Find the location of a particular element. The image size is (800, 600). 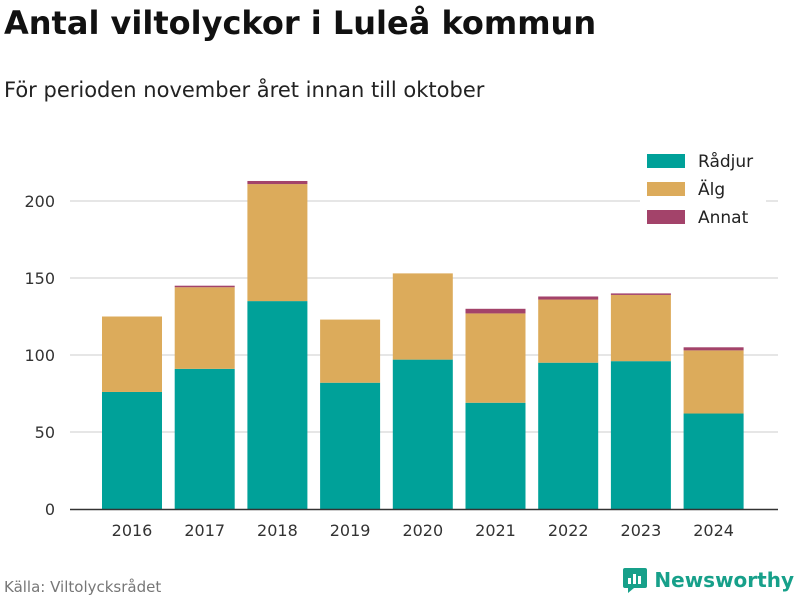

x-tick-label: 2023 is located at coordinates (641, 530).